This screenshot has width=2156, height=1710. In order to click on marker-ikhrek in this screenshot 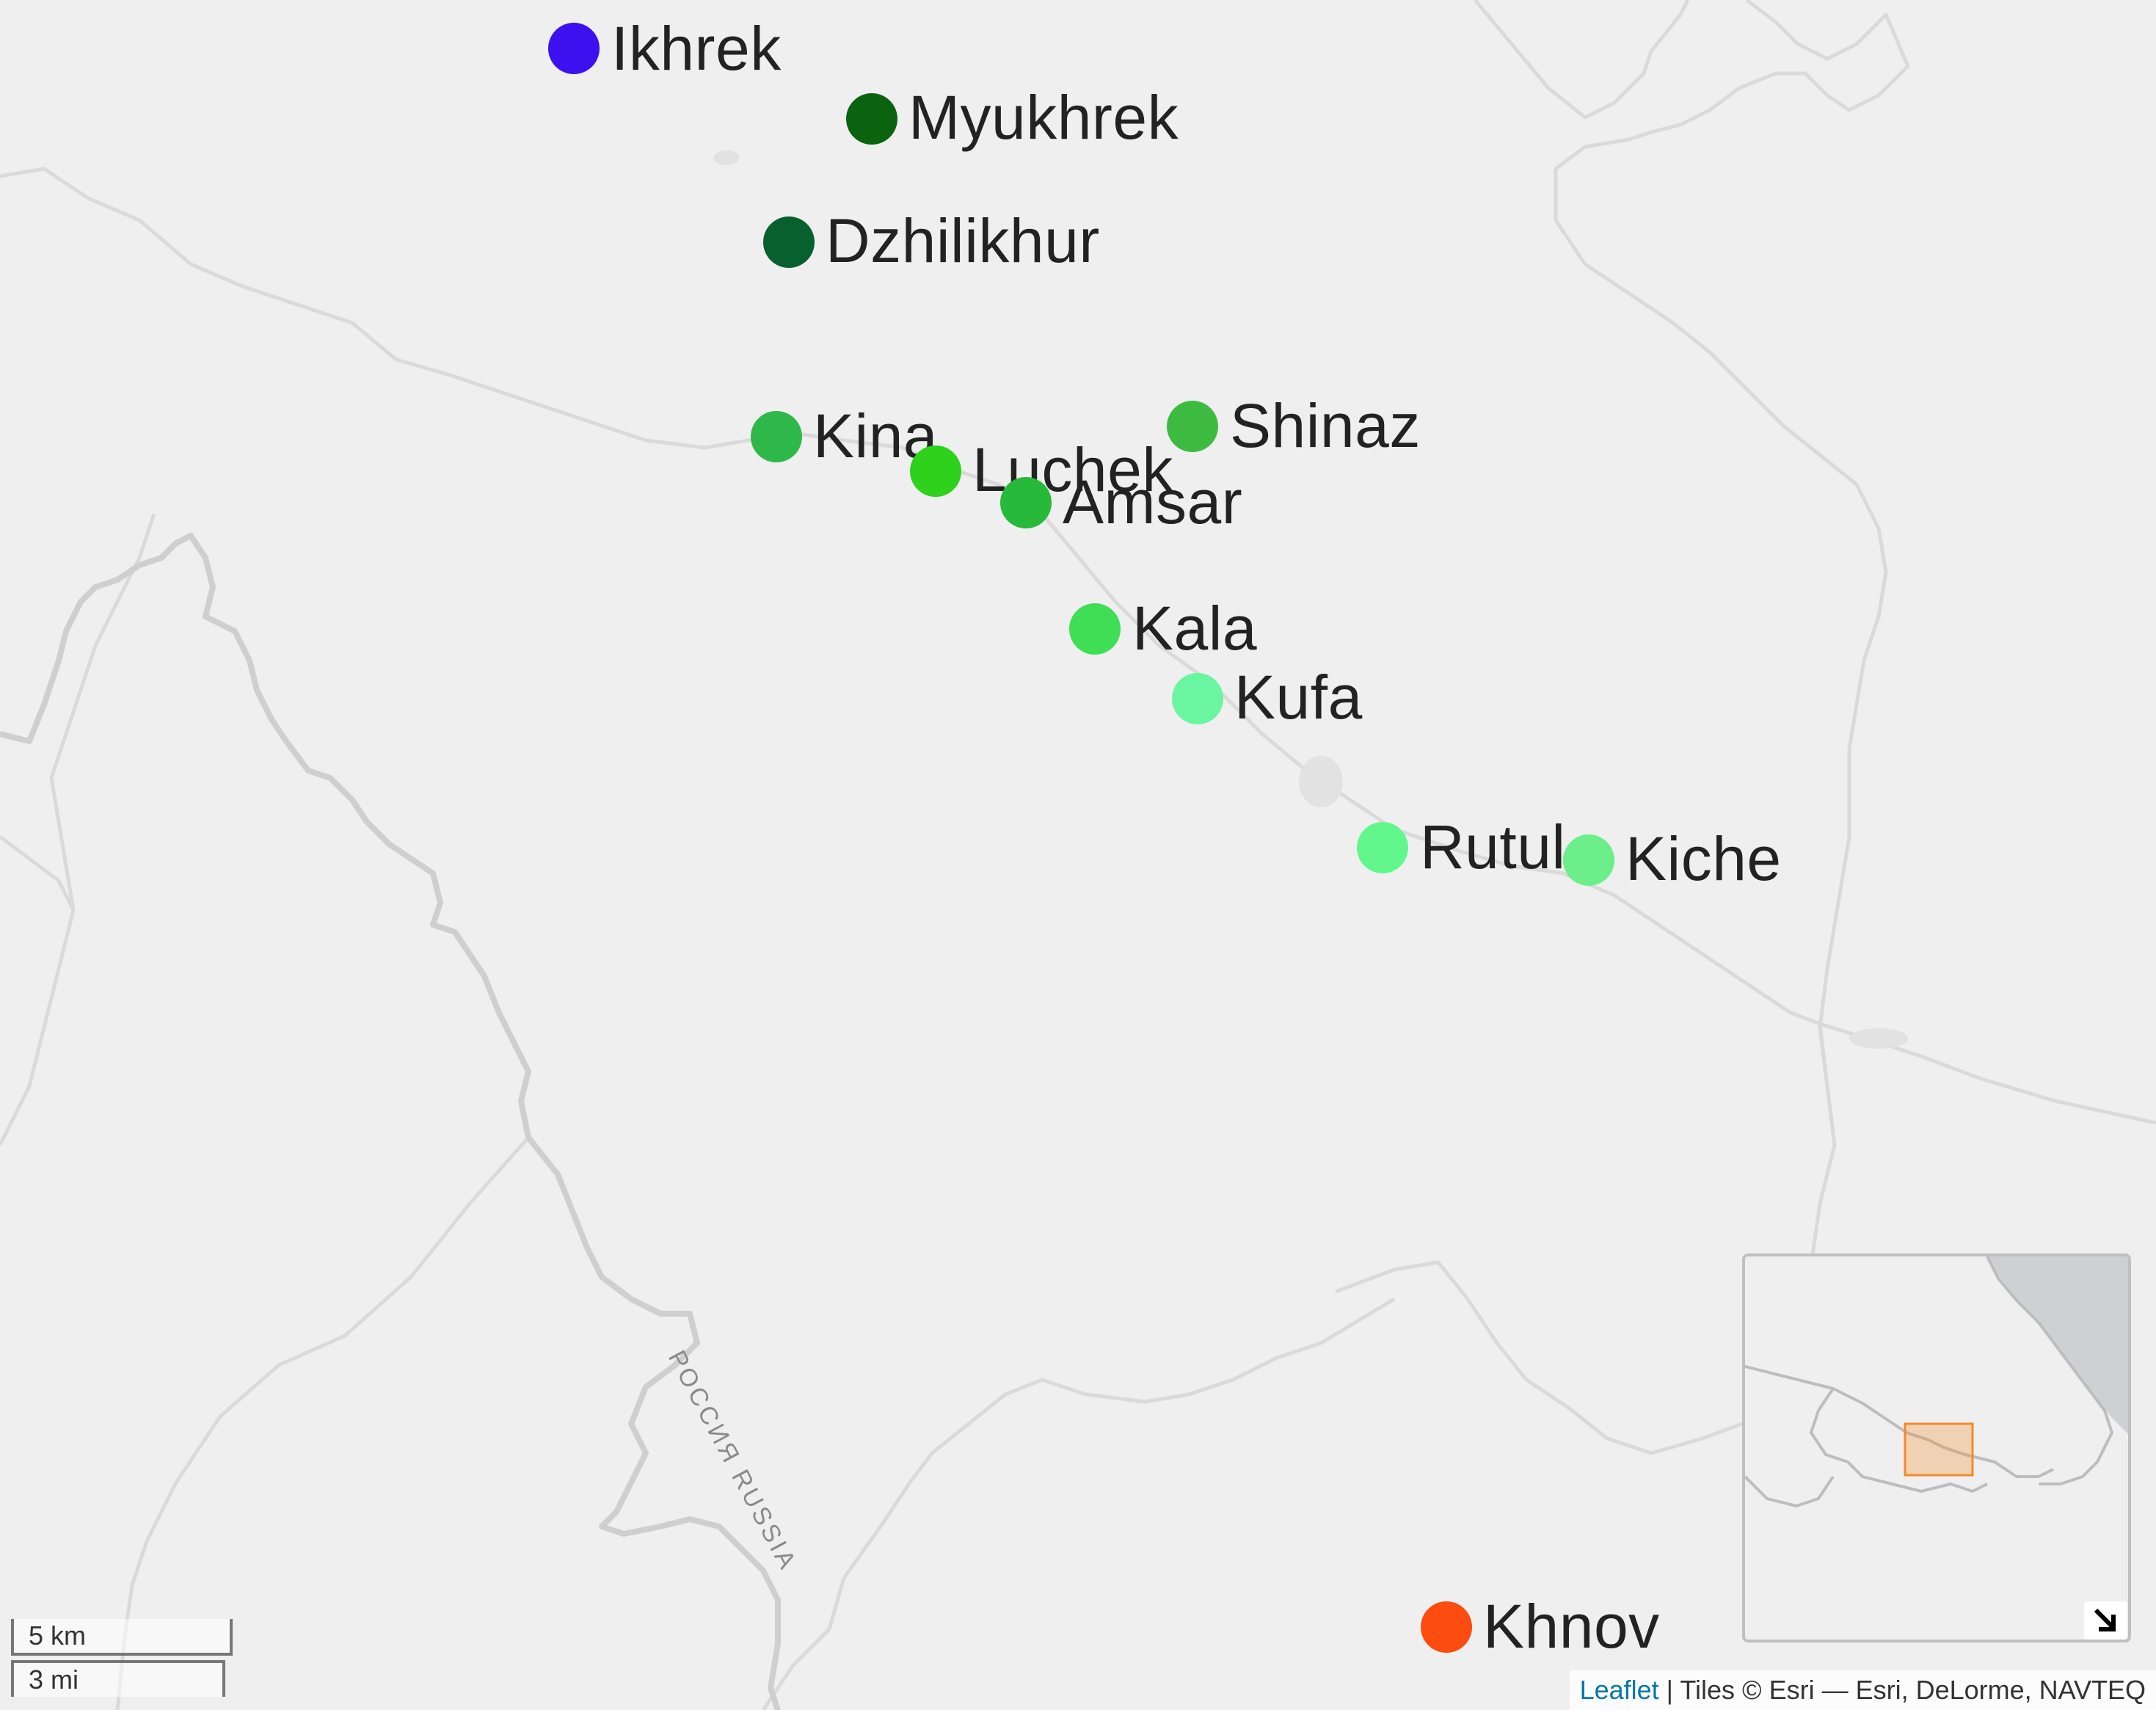, I will do `click(574, 48)`.